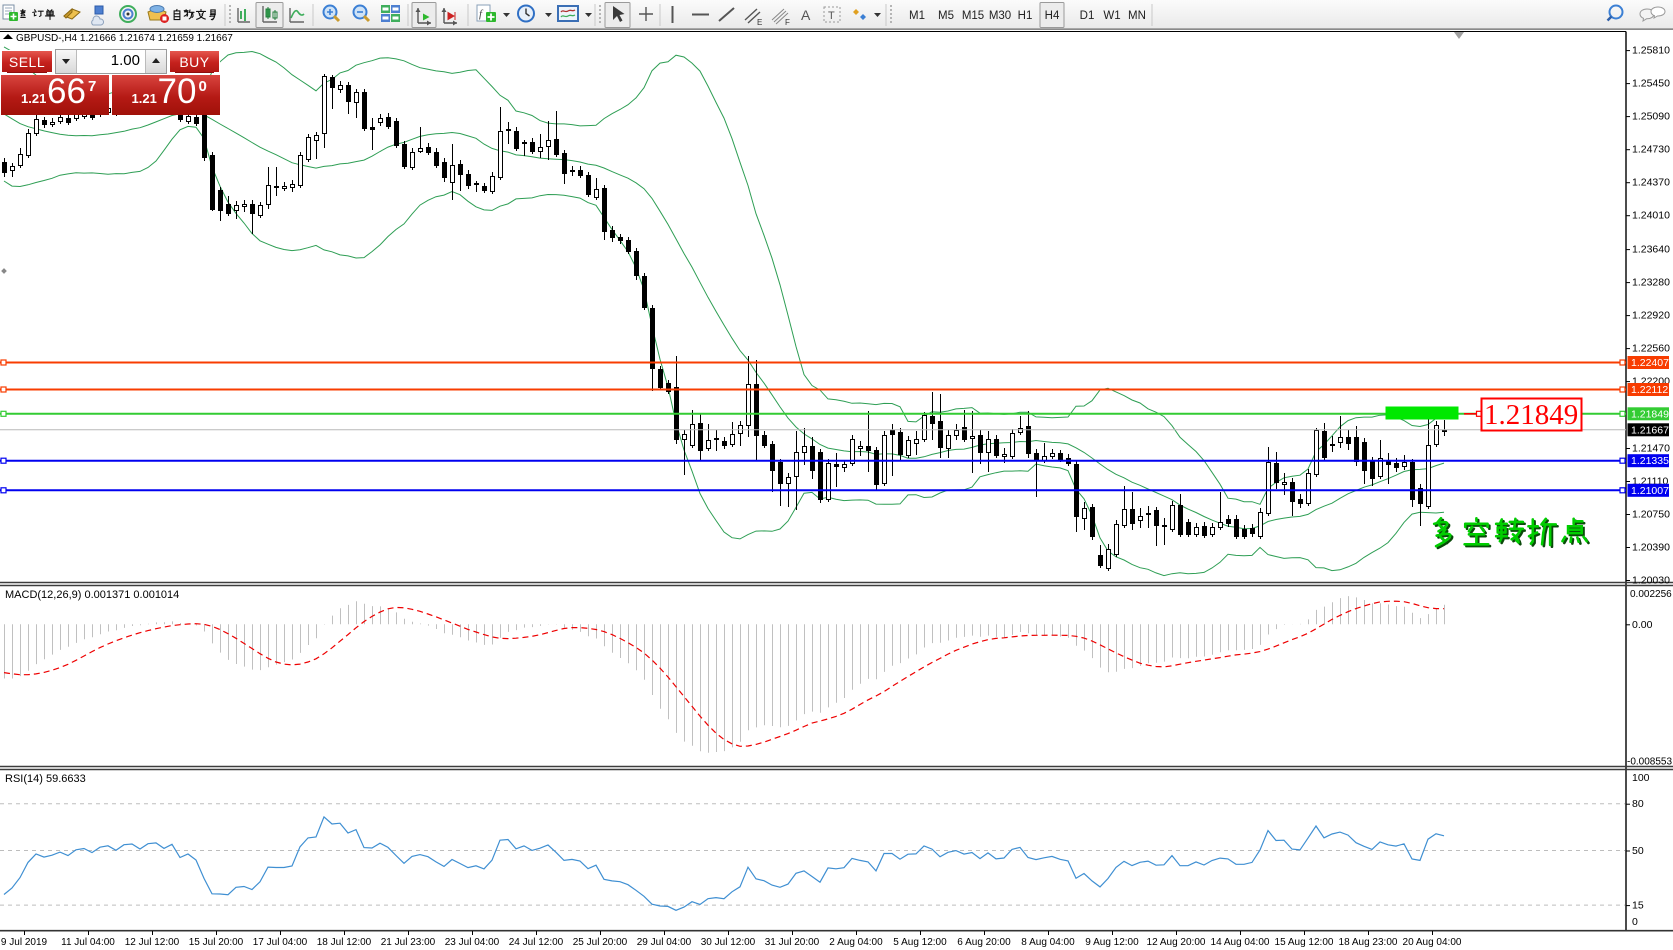 Image resolution: width=1673 pixels, height=950 pixels. I want to click on svg-text: 17 Jul 04:00, so click(280, 942).